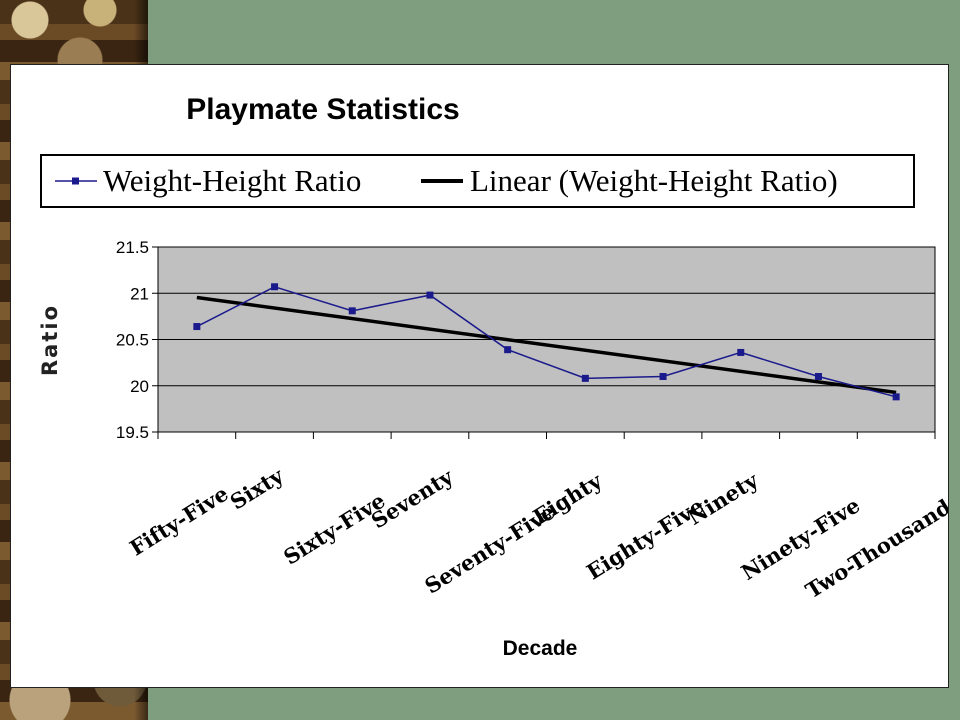 The image size is (960, 720). I want to click on x-category-label: Eighty, so click(568, 499).